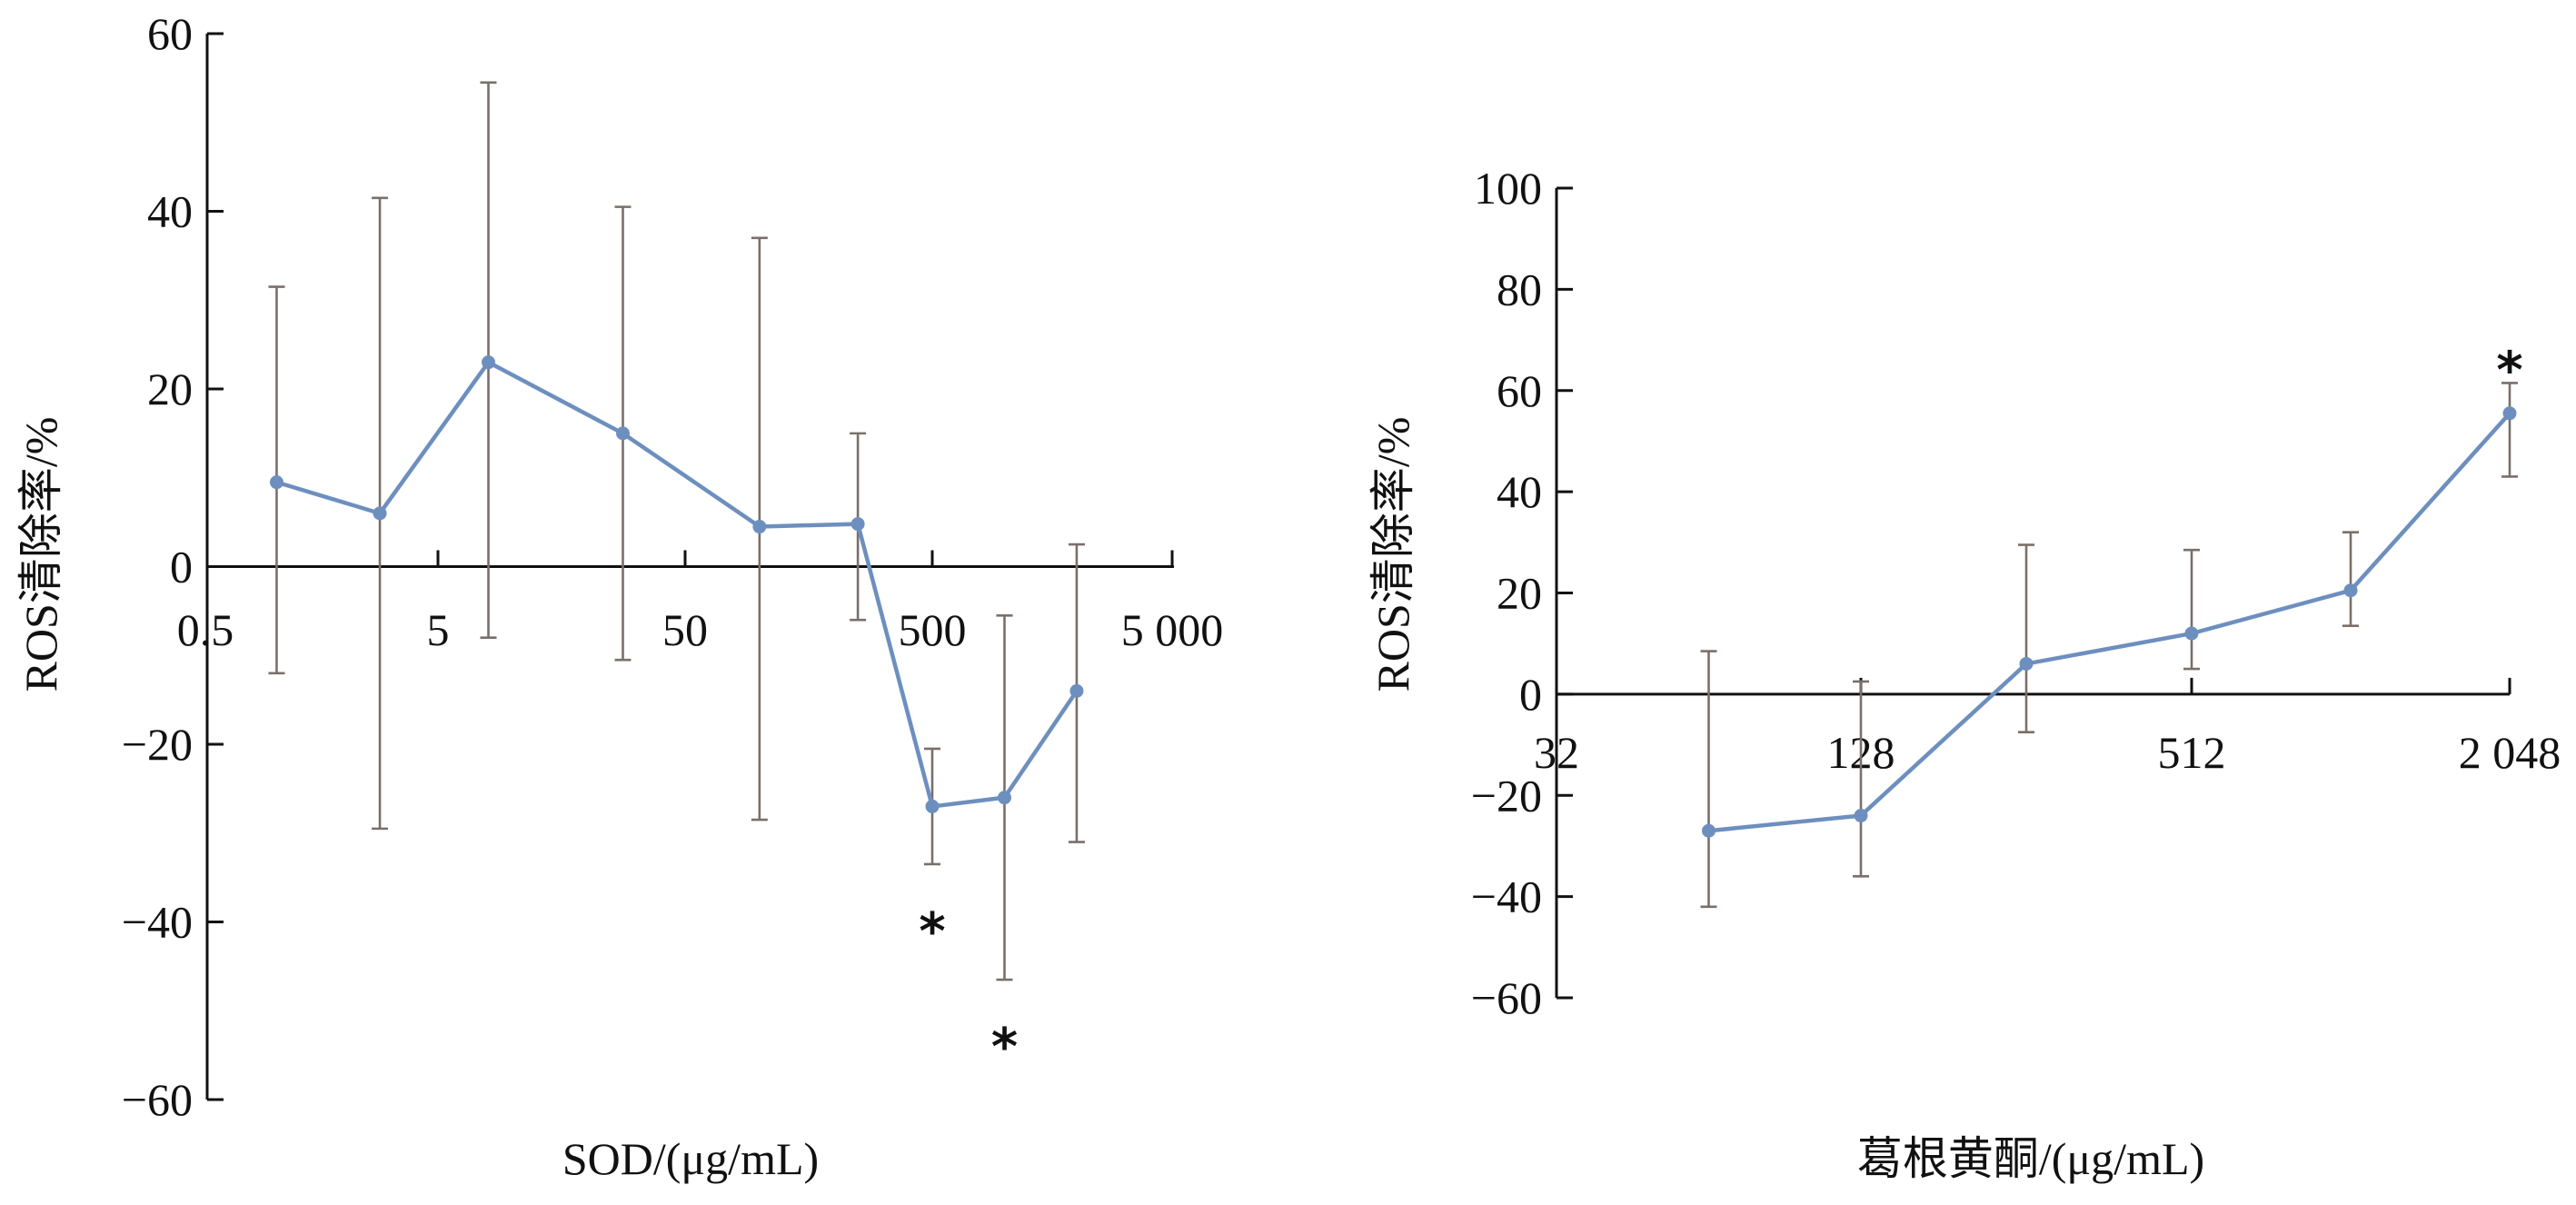 The image size is (2576, 1205). Describe the element at coordinates (2510, 753) in the screenshot. I see `x-tick-label: 2 048` at that location.